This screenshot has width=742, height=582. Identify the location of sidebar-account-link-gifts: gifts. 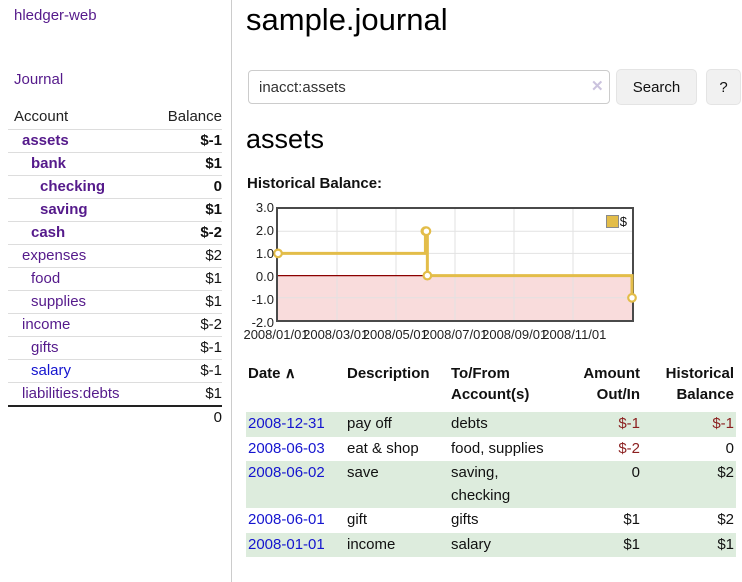
(45, 347).